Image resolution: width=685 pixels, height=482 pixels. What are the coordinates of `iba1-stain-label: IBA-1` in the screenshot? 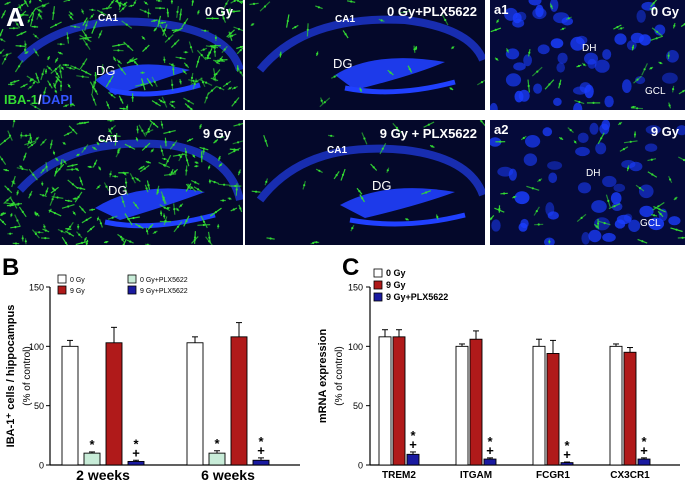 It's located at (21, 99).